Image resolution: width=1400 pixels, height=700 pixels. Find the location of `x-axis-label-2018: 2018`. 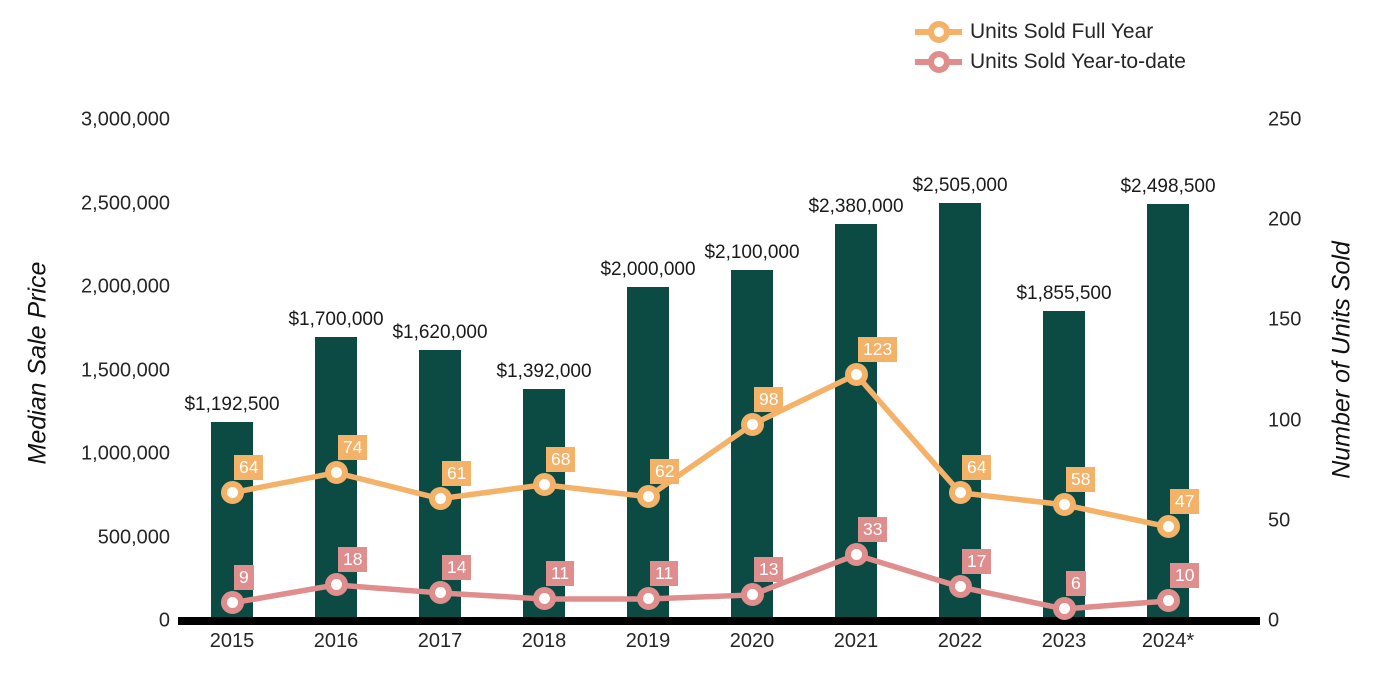

x-axis-label-2018: 2018 is located at coordinates (544, 641).